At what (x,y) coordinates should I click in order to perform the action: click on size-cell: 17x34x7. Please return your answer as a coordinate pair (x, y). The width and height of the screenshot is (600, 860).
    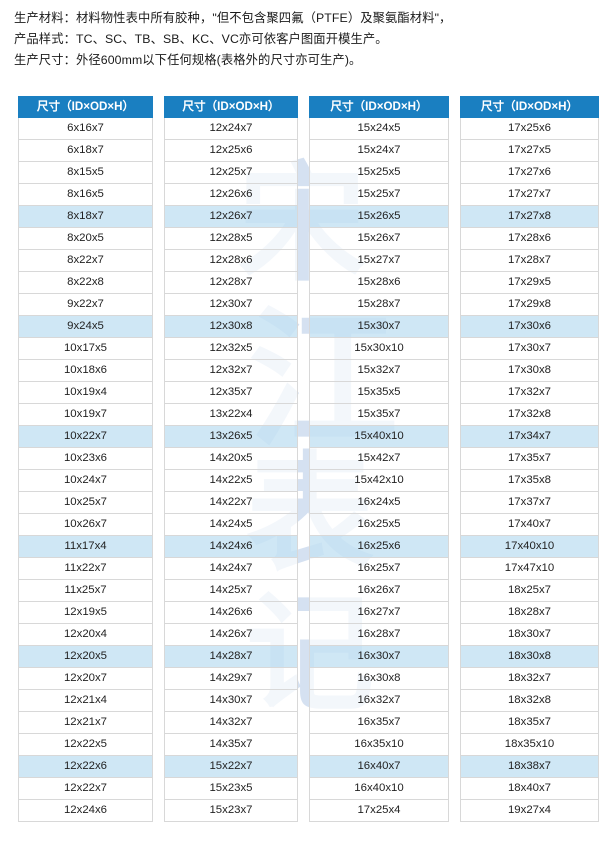
    Looking at the image, I should click on (529, 436).